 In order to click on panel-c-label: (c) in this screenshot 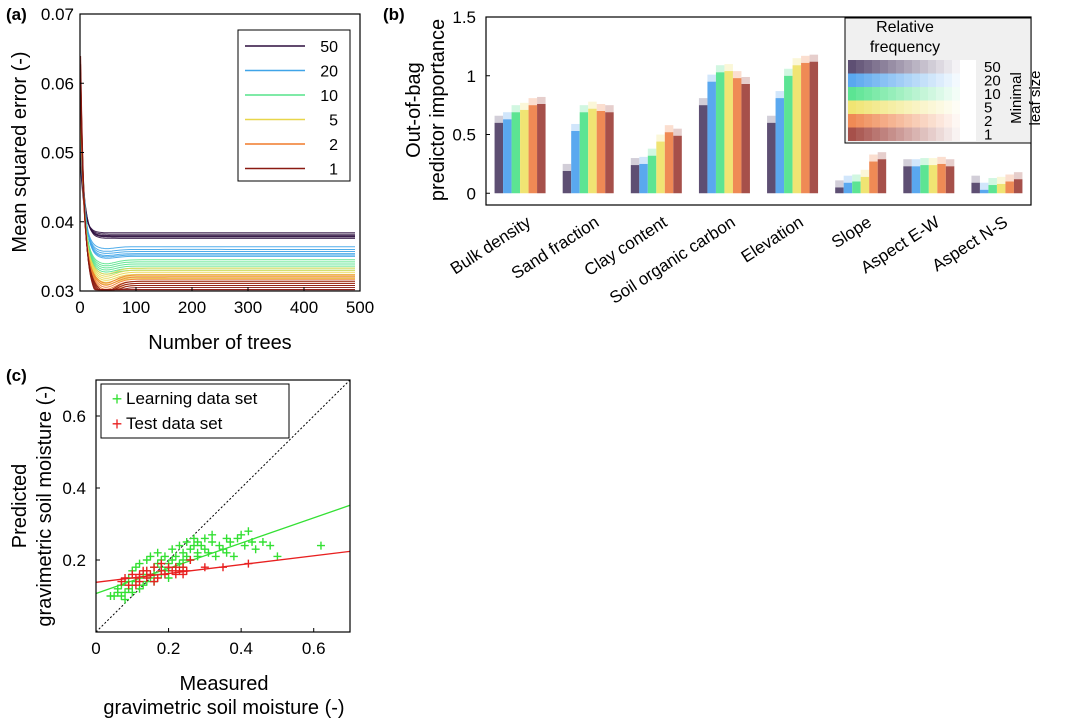, I will do `click(16, 375)`.